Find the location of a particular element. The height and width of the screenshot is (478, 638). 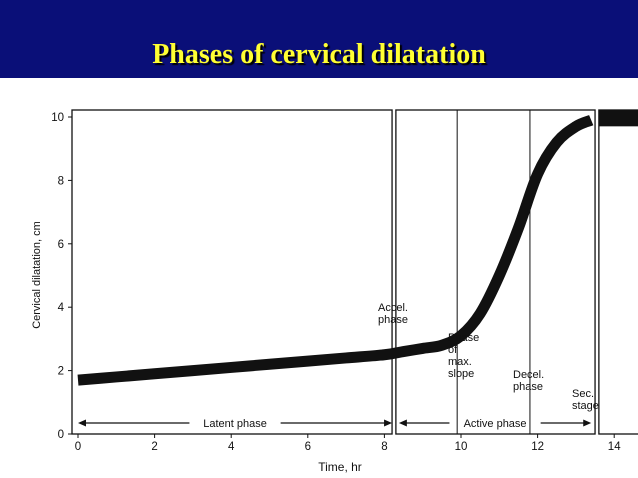

y-axis-label: Cervical dilatation, cm is located at coordinates (37, 275).